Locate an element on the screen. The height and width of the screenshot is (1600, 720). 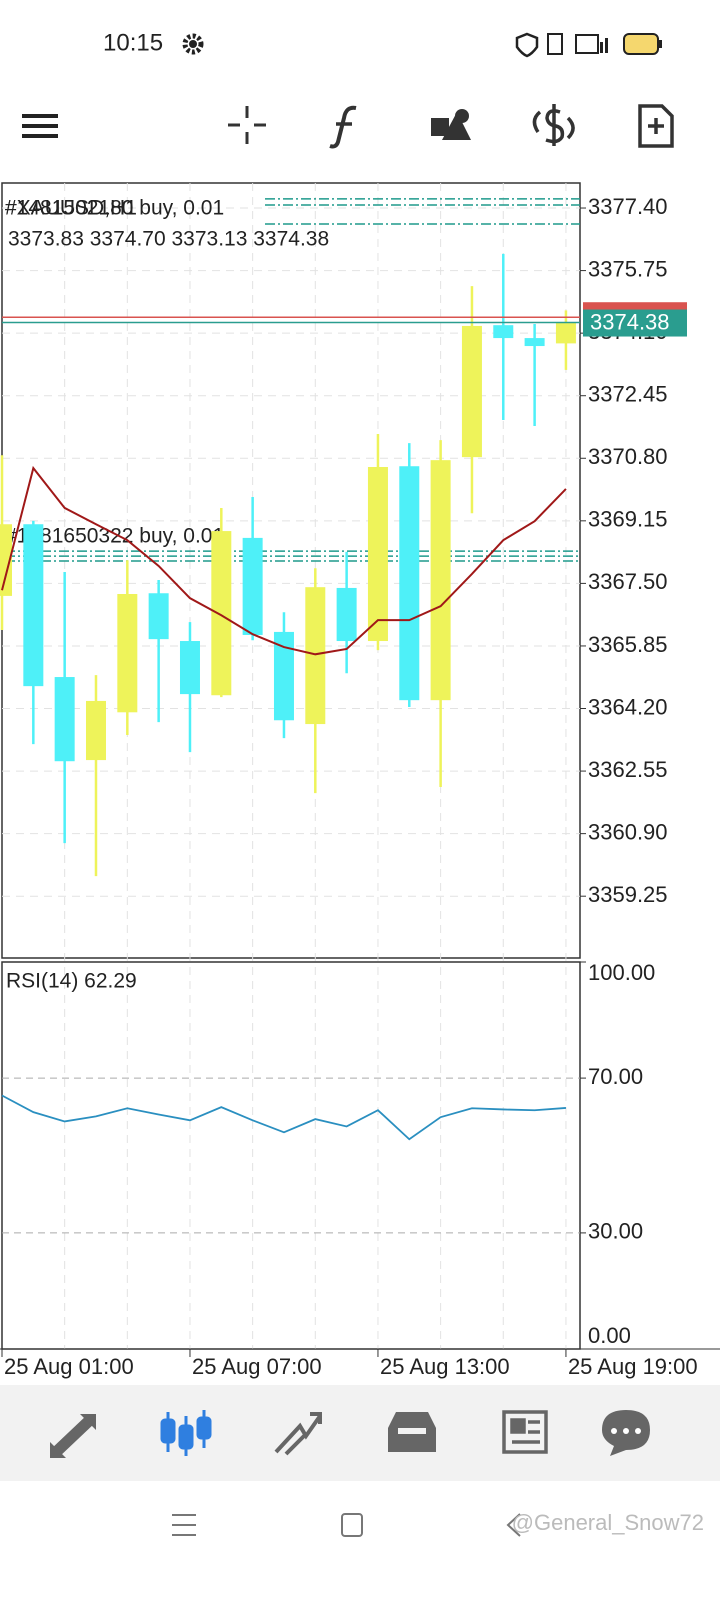
last-price-tag is located at coordinates (635, 323).